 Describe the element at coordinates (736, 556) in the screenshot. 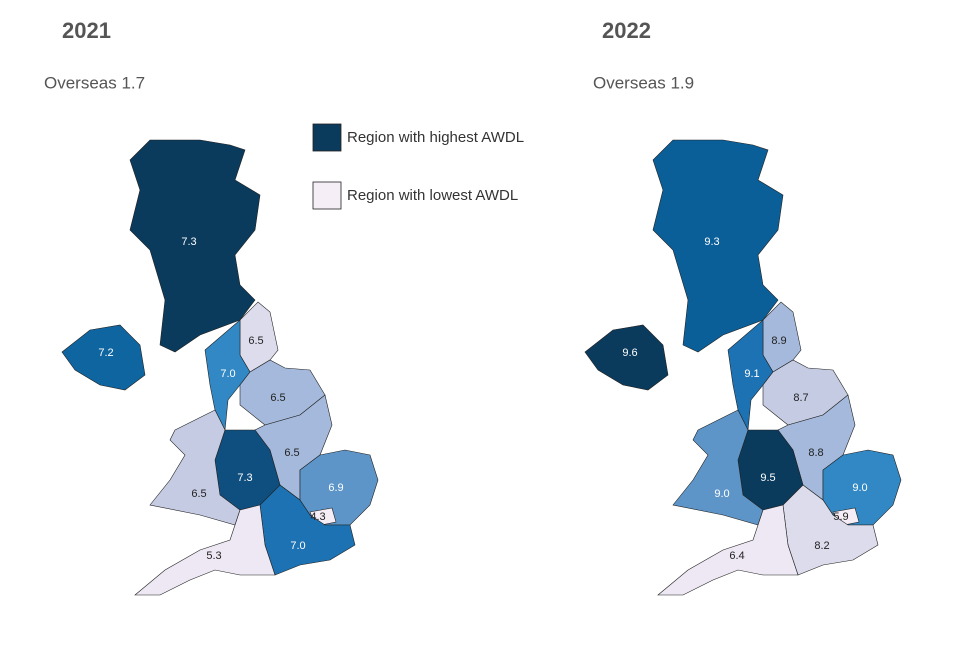

I see `region-value: 6.4` at that location.